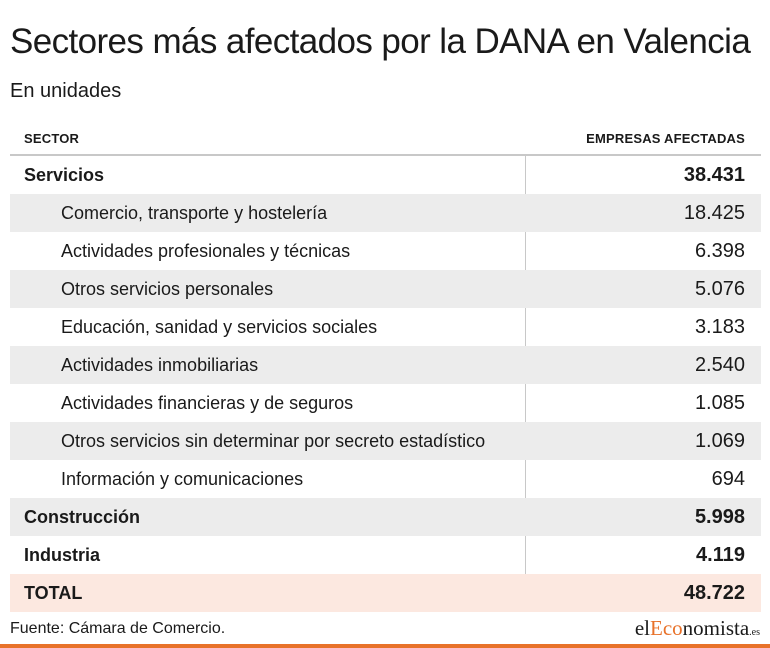  I want to click on footer-accent-bar, so click(385, 646).